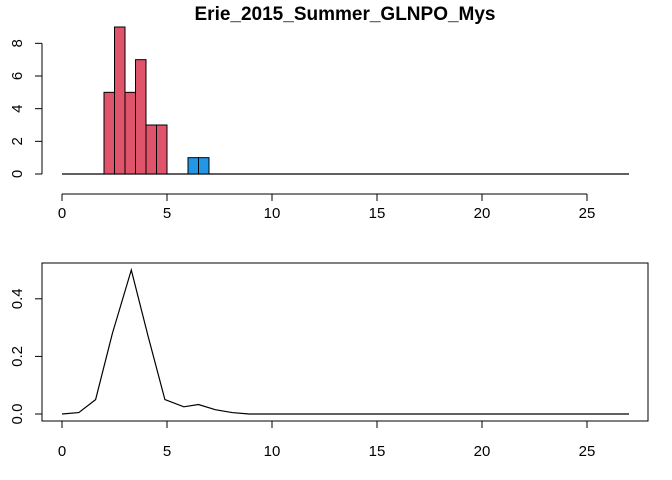  What do you see at coordinates (17, 141) in the screenshot?
I see `y-tick-label: 2` at bounding box center [17, 141].